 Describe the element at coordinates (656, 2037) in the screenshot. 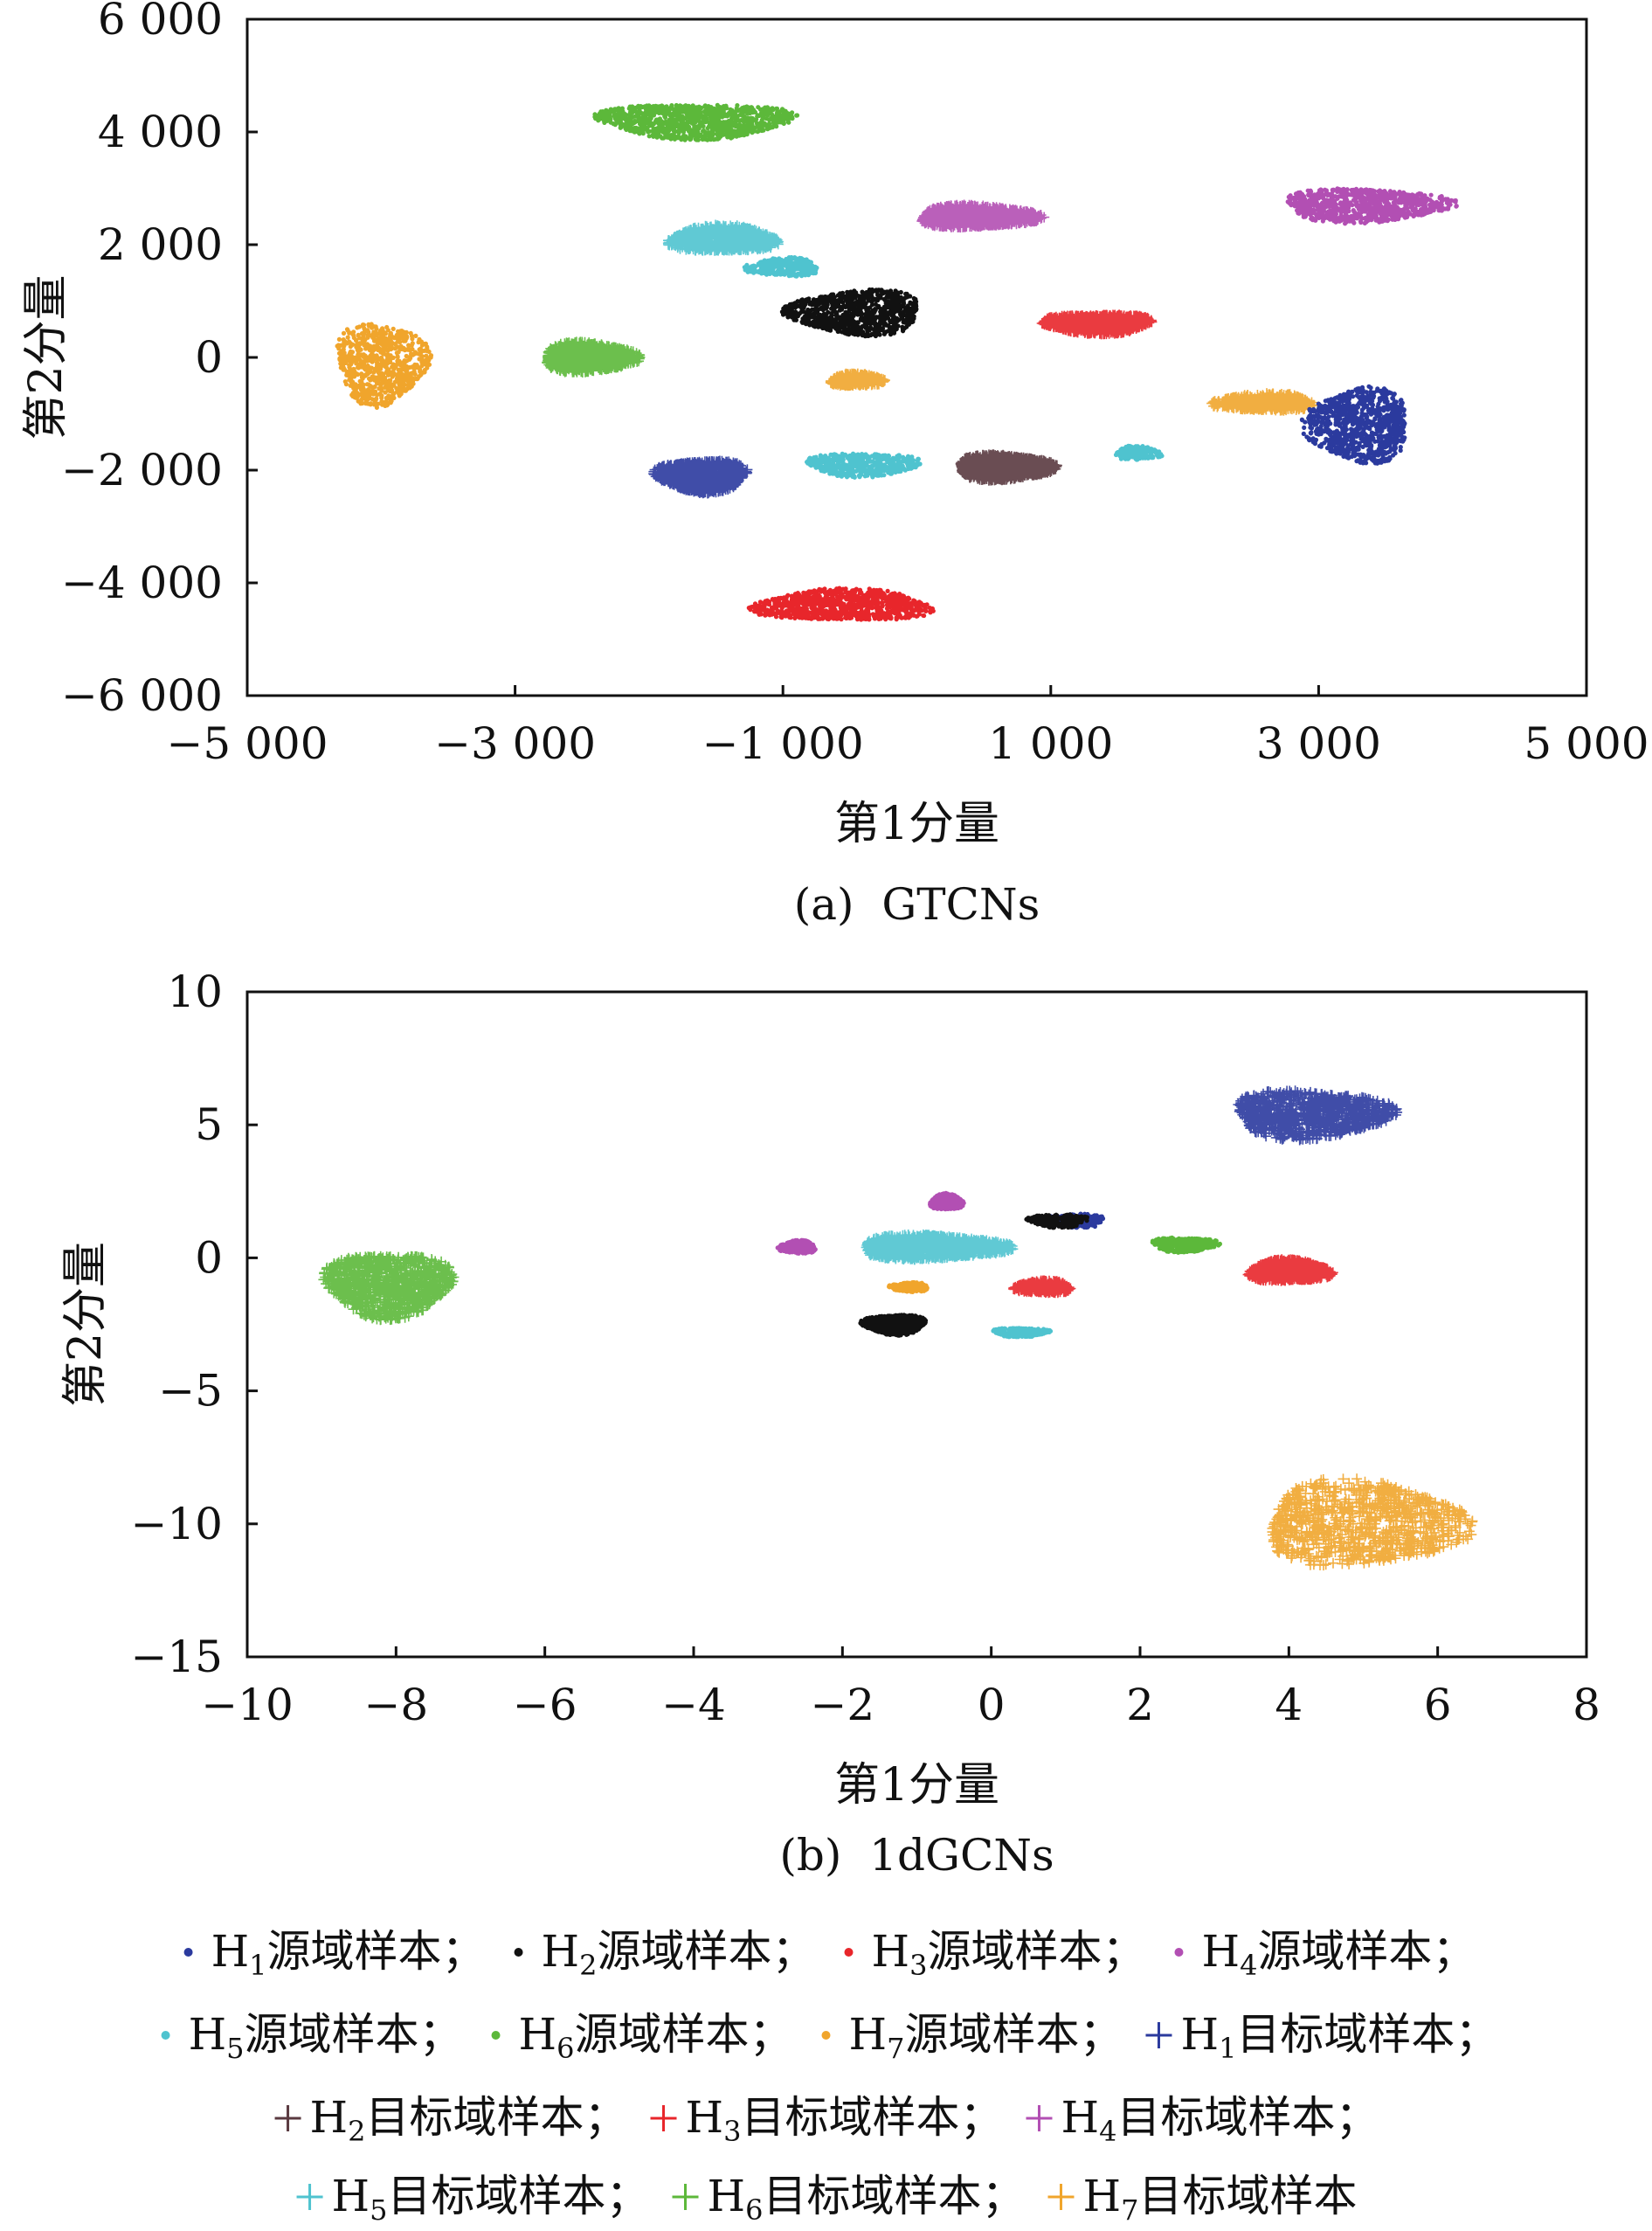

I see `legend-label: H6源域样本；` at that location.